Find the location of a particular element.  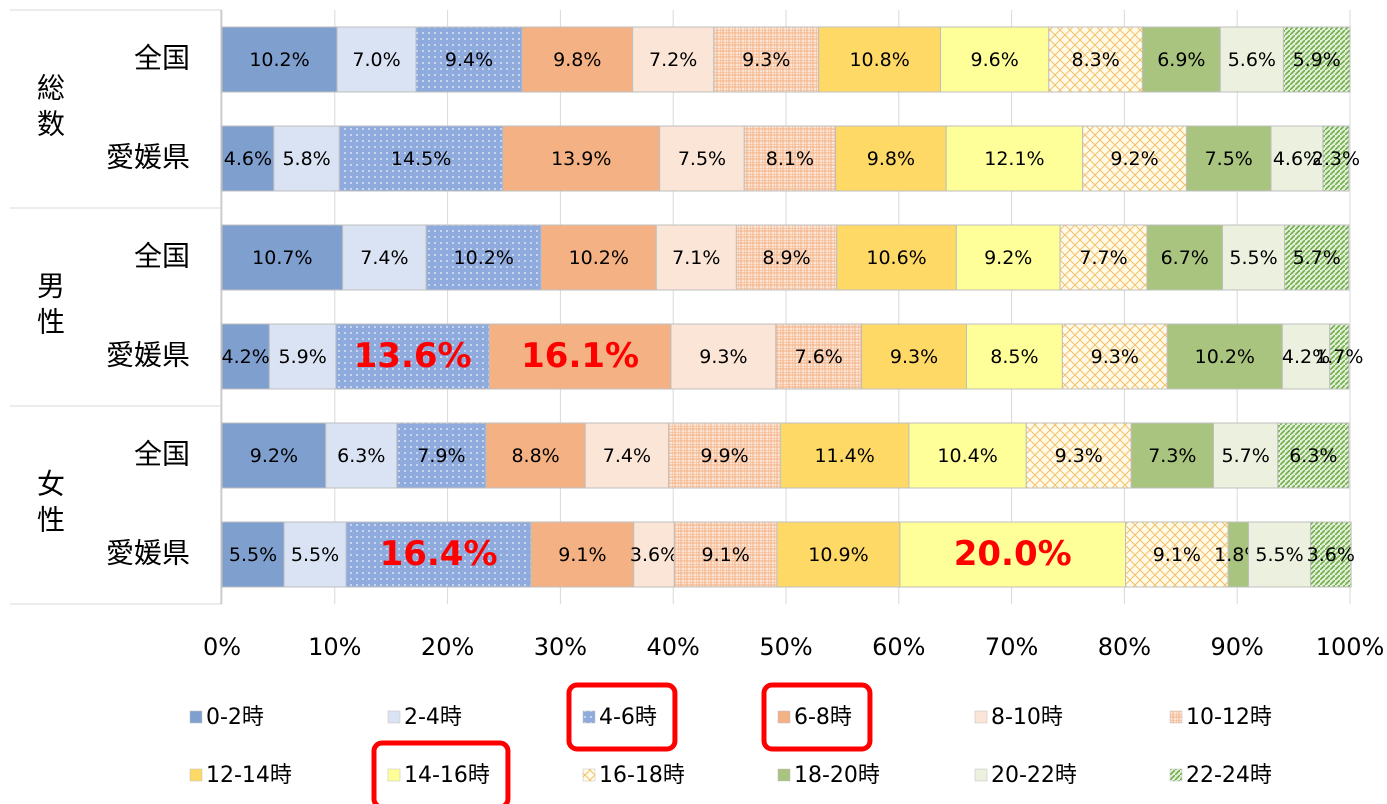

x-tick-label: 10% is located at coordinates (334, 647).